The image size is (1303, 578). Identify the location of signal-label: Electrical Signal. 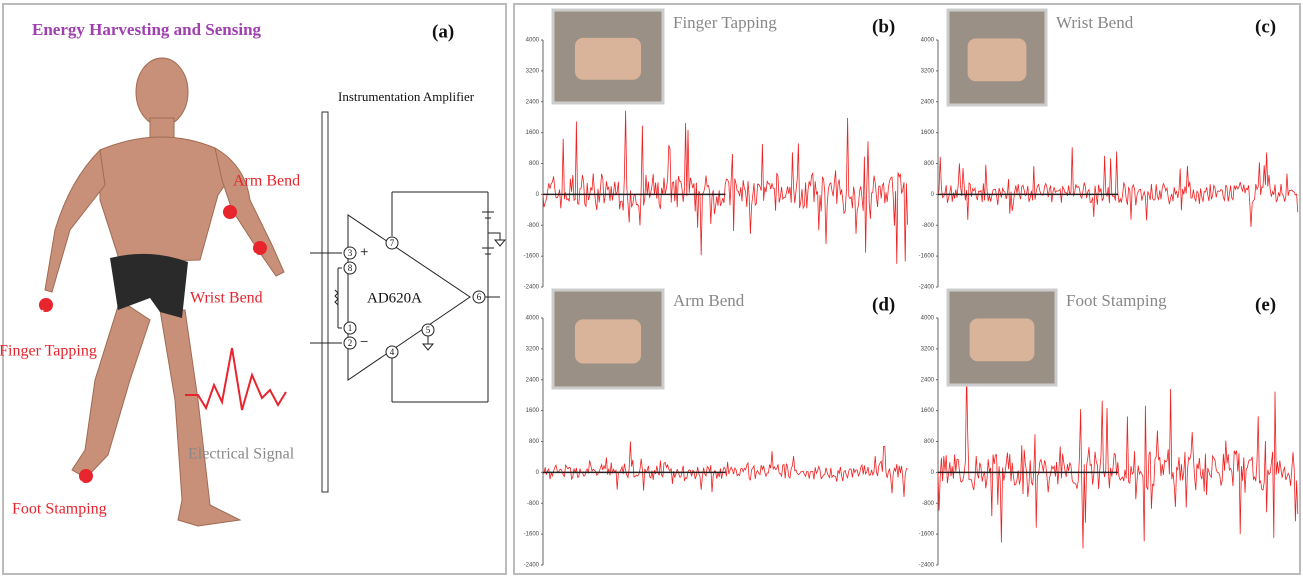
(241, 454).